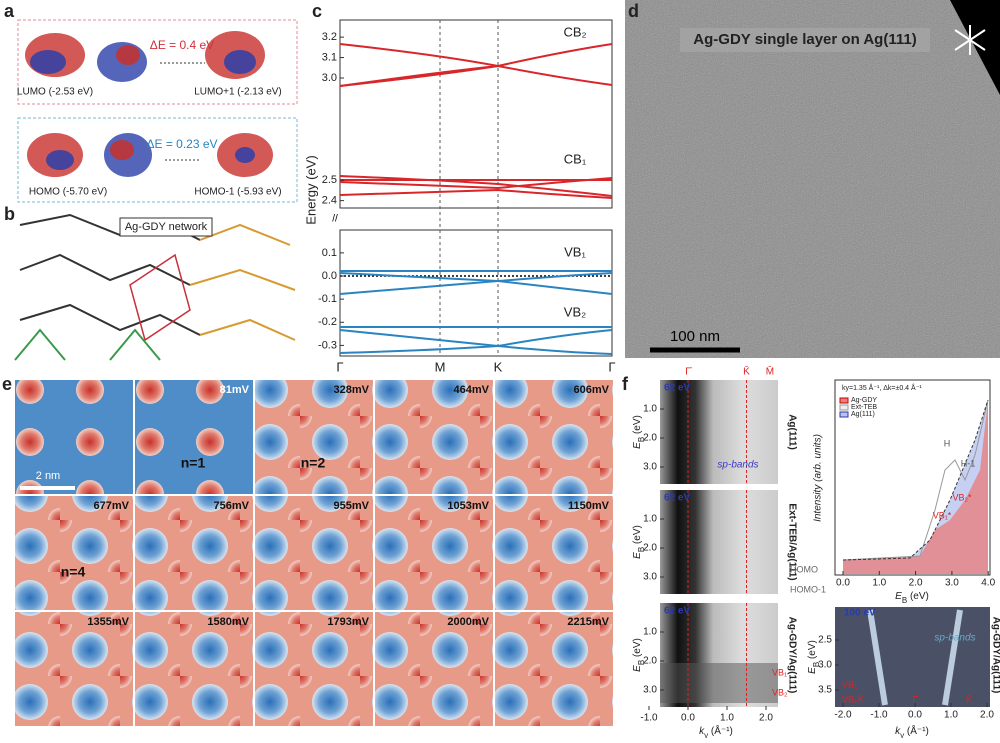 This screenshot has width=1000, height=743. I want to click on x-tick-label: -2.0, so click(843, 715).